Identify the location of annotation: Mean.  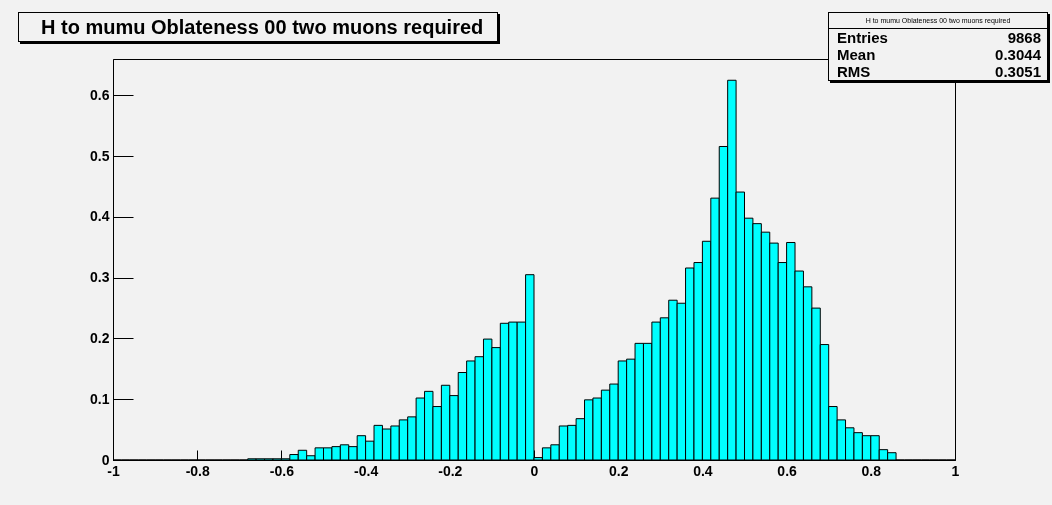
(856, 54).